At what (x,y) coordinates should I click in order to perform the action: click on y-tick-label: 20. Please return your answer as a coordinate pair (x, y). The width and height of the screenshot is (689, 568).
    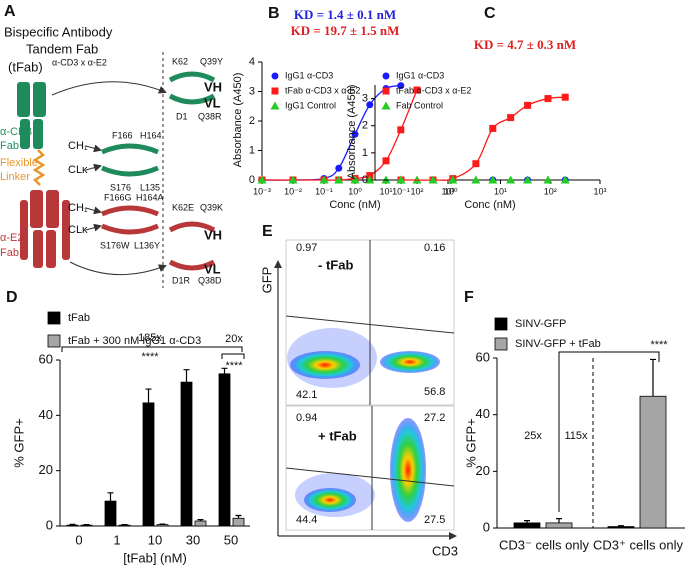
    Looking at the image, I should click on (483, 470).